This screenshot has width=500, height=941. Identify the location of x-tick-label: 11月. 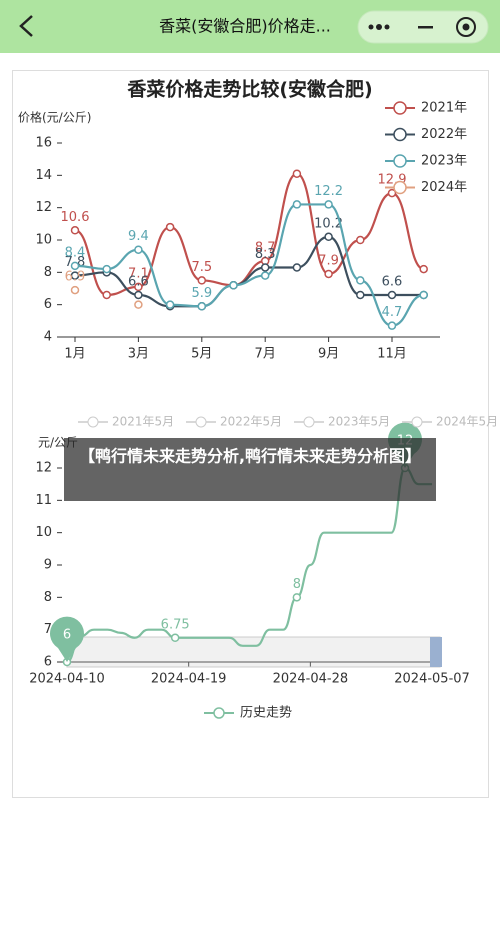
(392, 354).